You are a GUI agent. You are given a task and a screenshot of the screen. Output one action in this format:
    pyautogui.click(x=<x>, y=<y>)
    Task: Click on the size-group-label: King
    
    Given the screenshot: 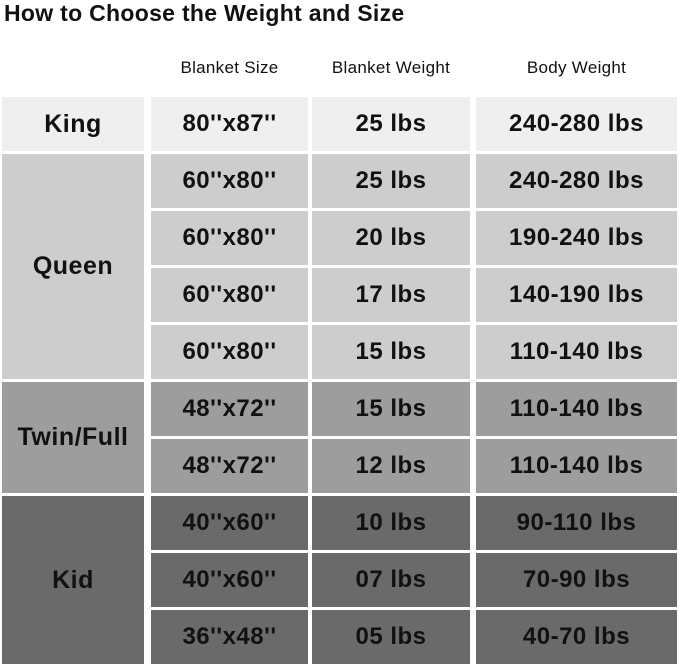 What is the action you would take?
    pyautogui.click(x=73, y=124)
    